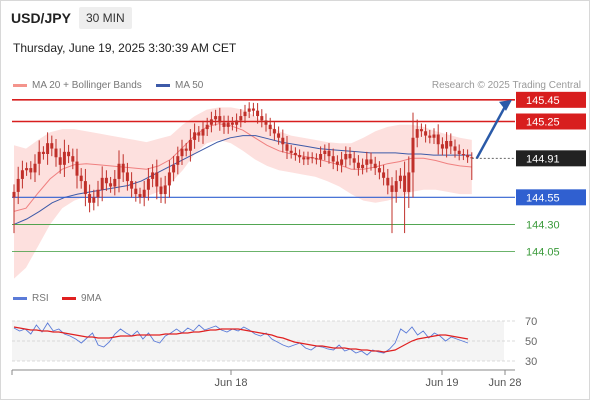  What do you see at coordinates (531, 342) in the screenshot?
I see `rsi-tick-label: 50` at bounding box center [531, 342].